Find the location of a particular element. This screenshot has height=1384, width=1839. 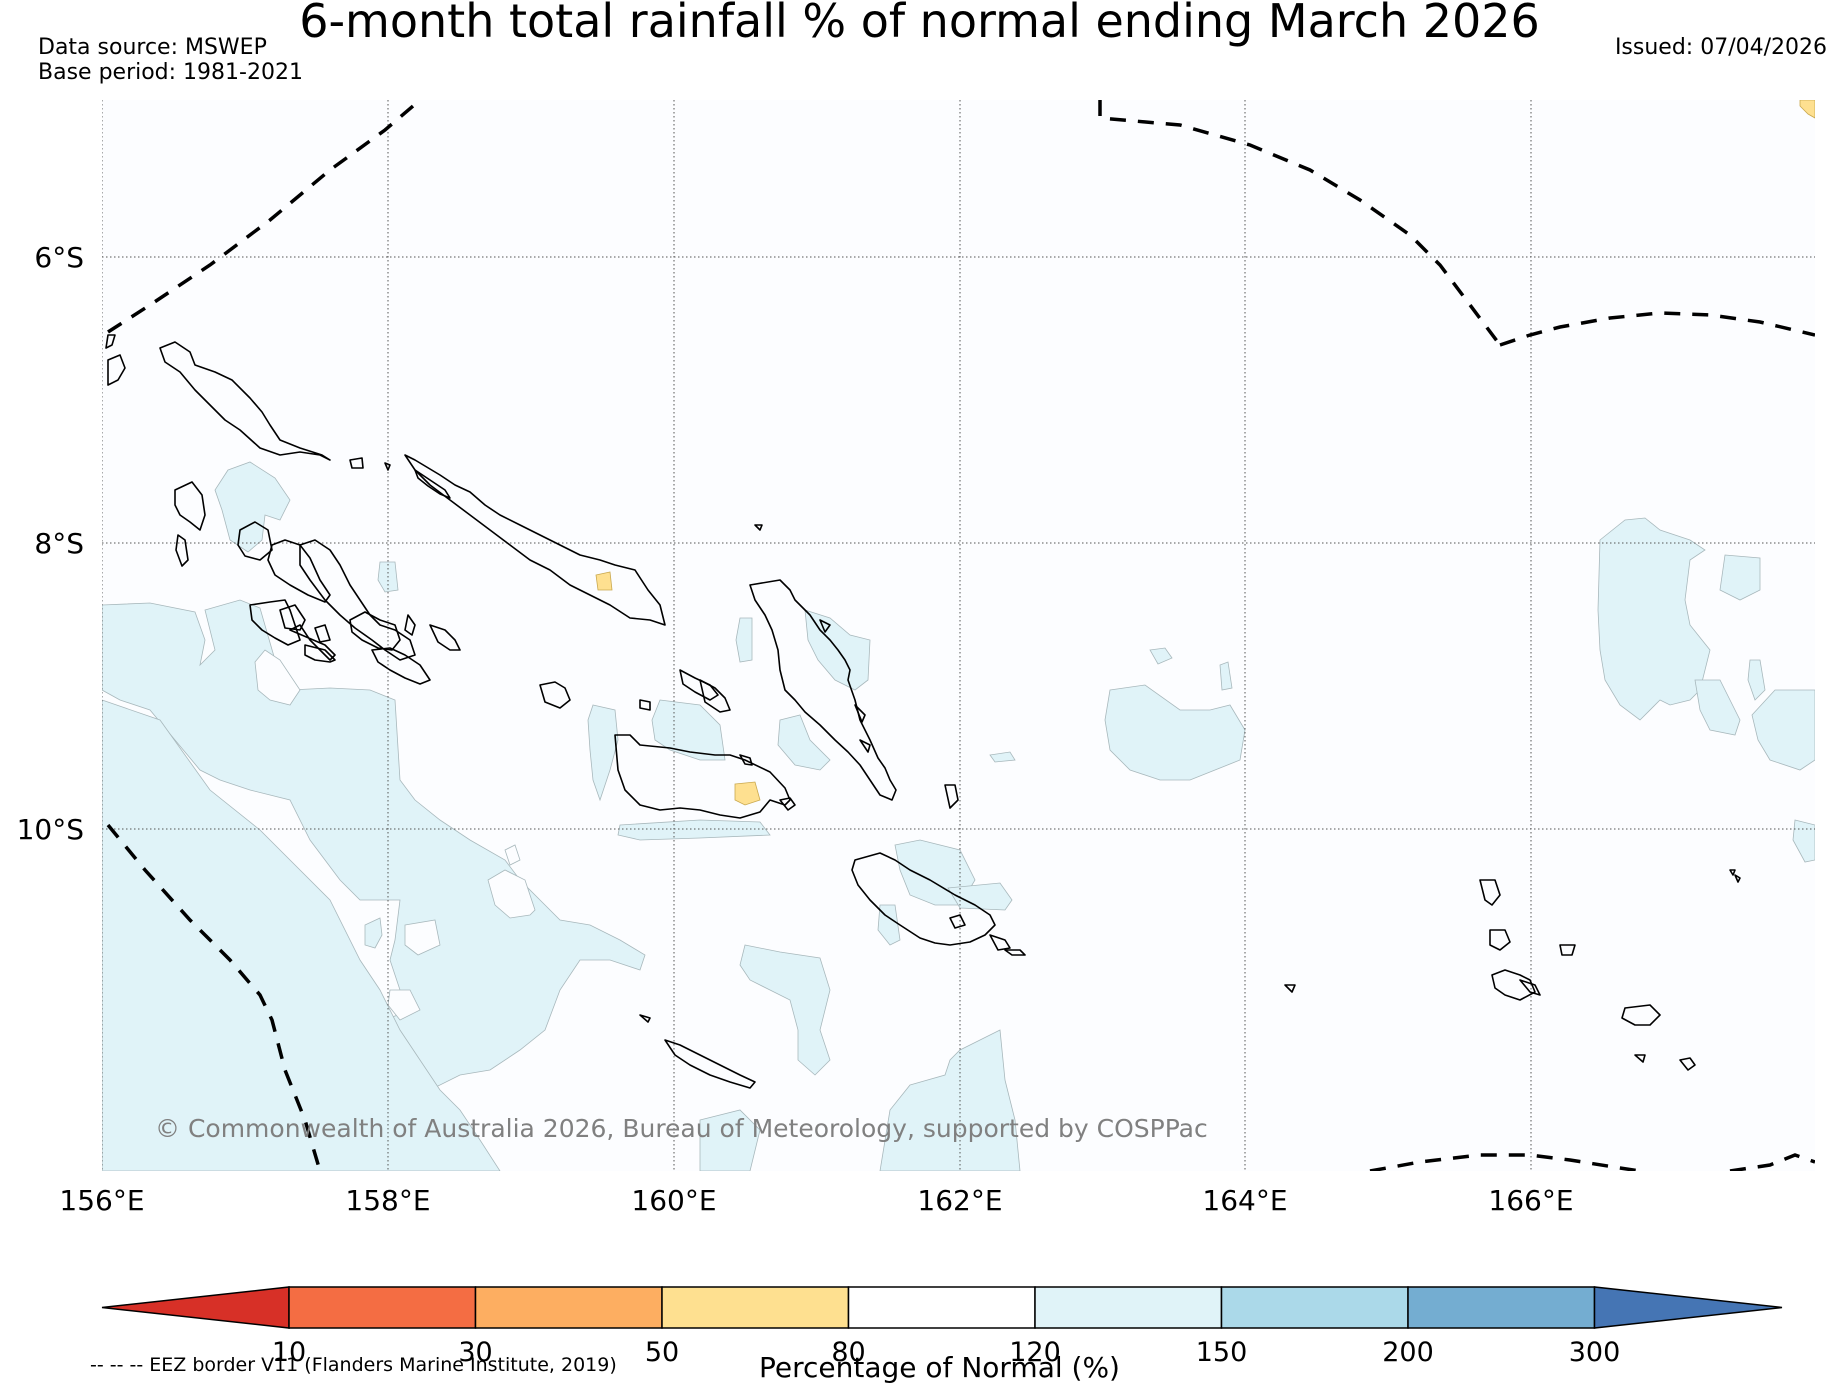

colorbar-tick-label: 200 is located at coordinates (1408, 1352).